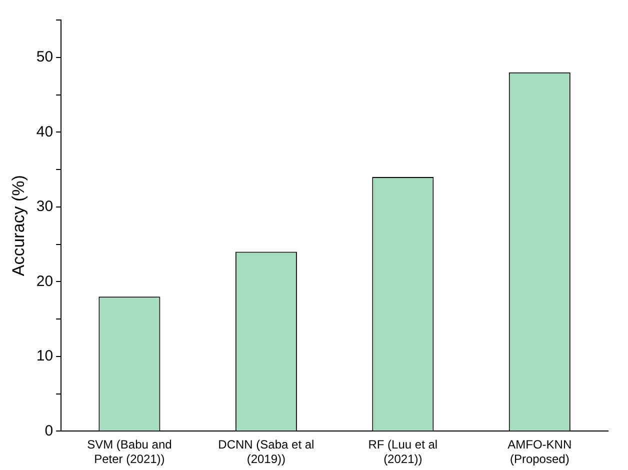  Describe the element at coordinates (45, 131) in the screenshot. I see `y-tick-label: 40` at that location.